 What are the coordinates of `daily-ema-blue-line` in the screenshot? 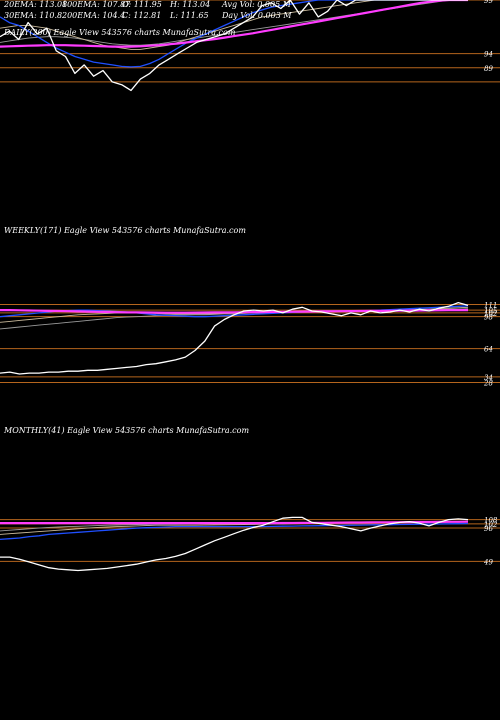 It's located at (234, 34).